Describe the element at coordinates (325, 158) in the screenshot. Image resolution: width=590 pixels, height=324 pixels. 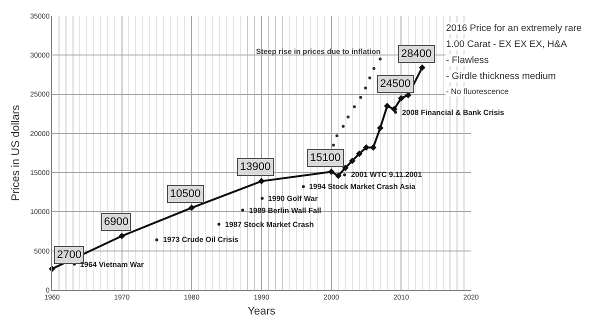
I see `data-label: 15100` at that location.